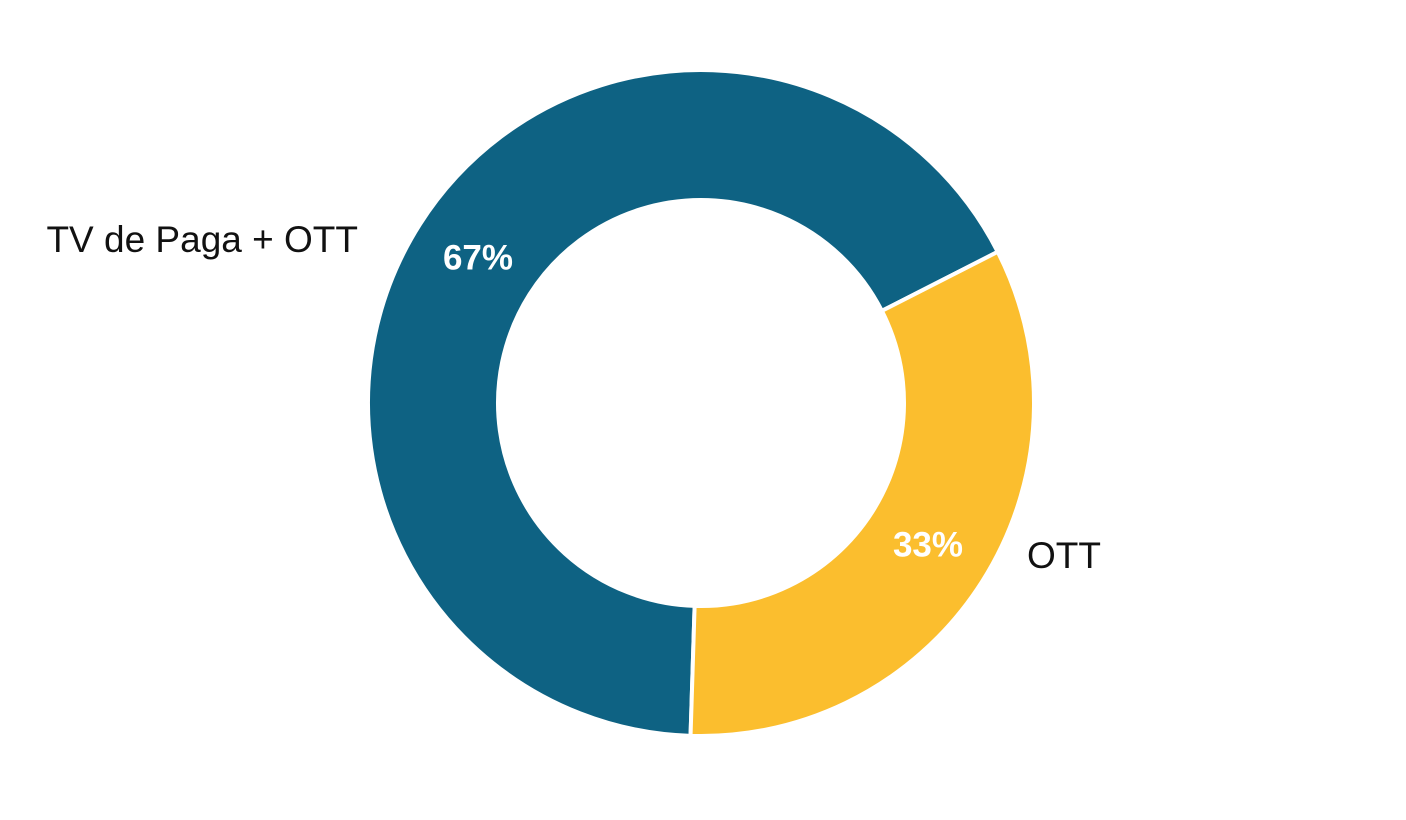 The width and height of the screenshot is (1406, 820). I want to click on category-label: OTT, so click(1064, 555).